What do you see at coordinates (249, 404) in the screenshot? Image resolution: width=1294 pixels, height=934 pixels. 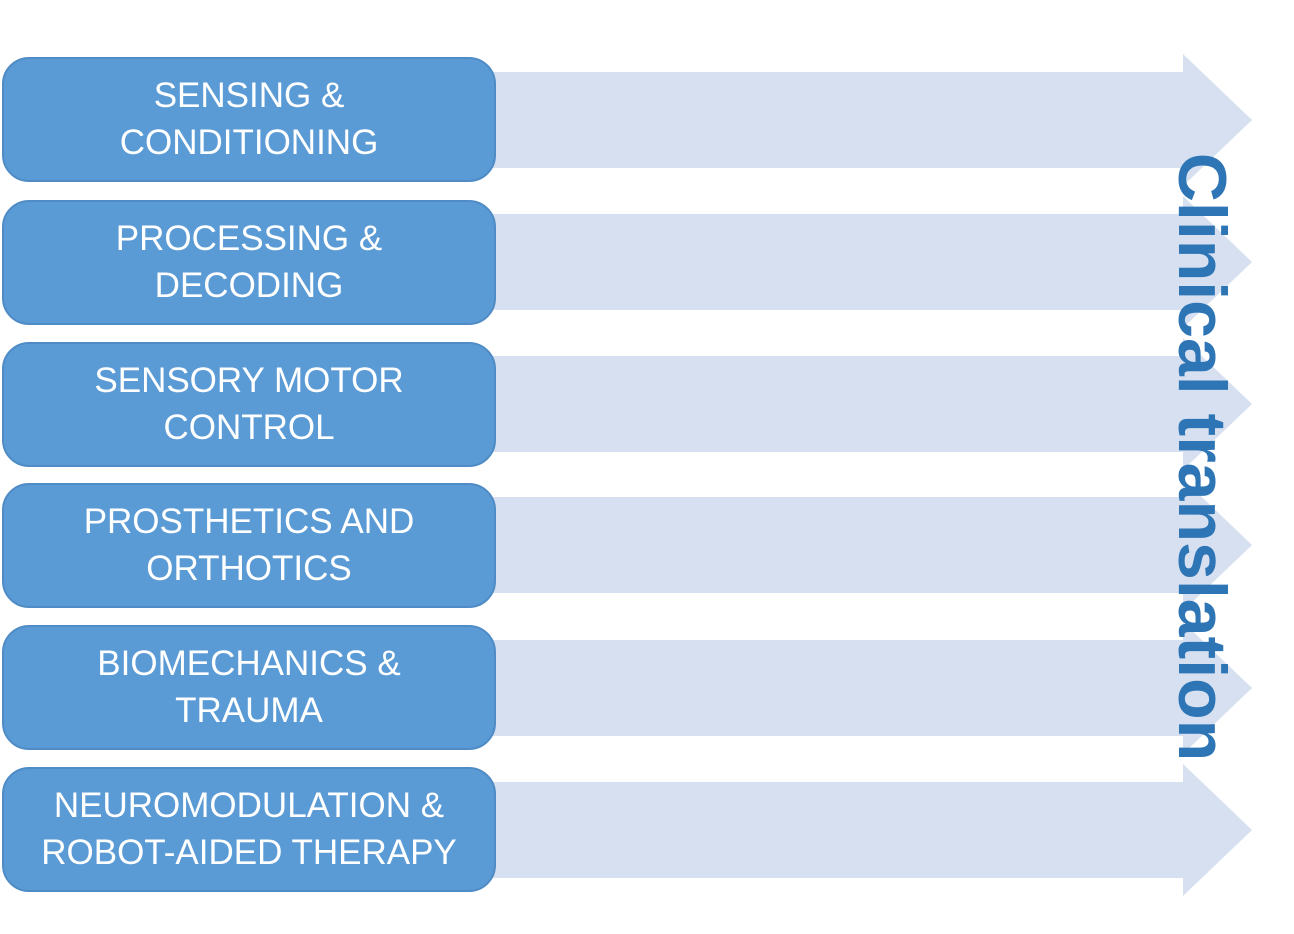 I see `stage-box-sensory-motor-control: SENSORY MOTOR CONTROL` at bounding box center [249, 404].